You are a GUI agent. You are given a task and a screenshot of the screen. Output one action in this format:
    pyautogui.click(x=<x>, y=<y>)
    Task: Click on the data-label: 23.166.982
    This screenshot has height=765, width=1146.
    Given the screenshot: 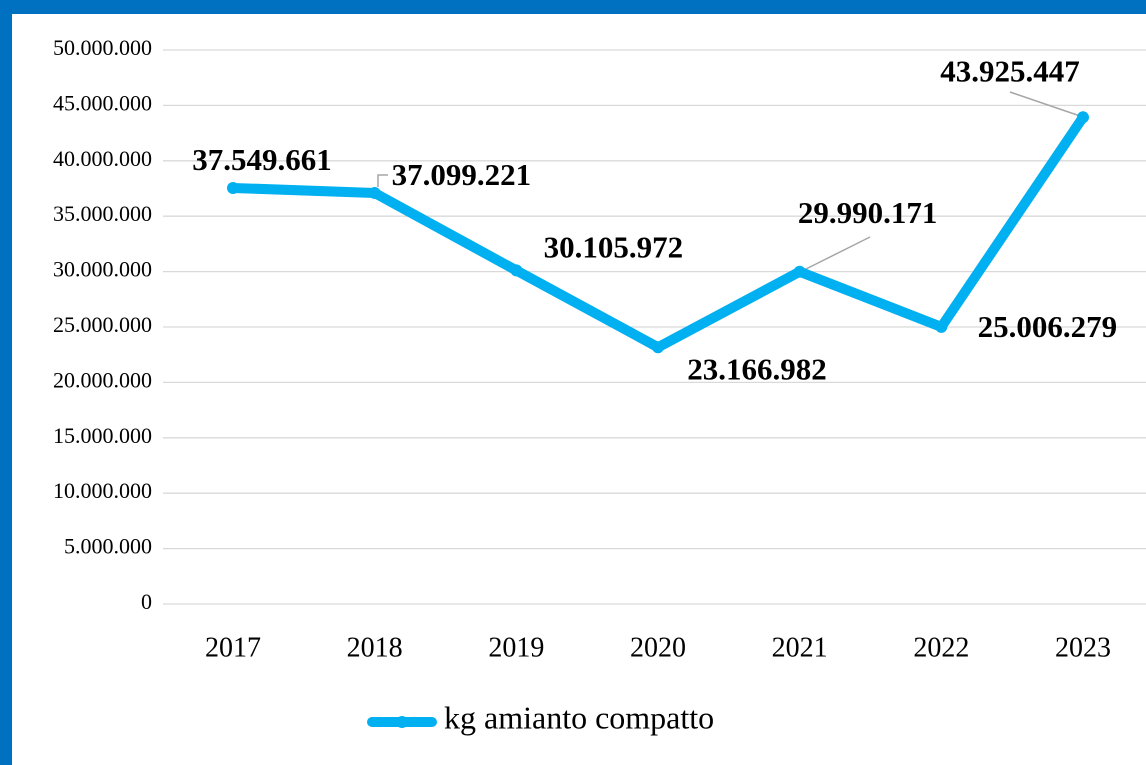 What is the action you would take?
    pyautogui.click(x=757, y=368)
    